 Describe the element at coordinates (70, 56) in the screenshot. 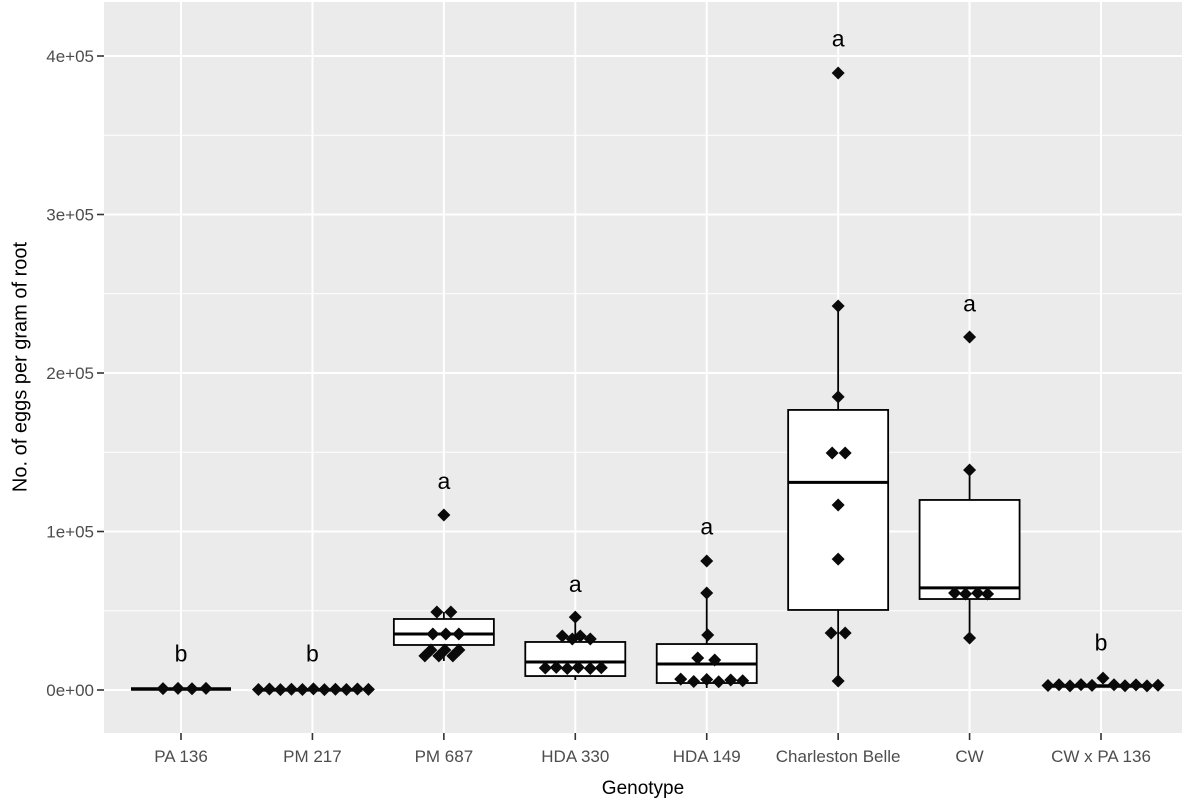

I see `y-tick-label: 4e+05` at that location.